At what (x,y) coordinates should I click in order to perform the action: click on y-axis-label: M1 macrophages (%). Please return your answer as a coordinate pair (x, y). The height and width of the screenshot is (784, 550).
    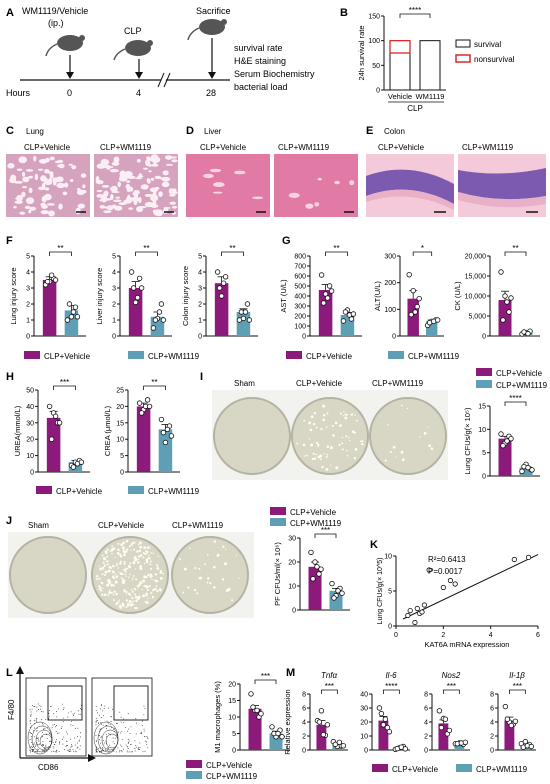
    Looking at the image, I should click on (217, 717).